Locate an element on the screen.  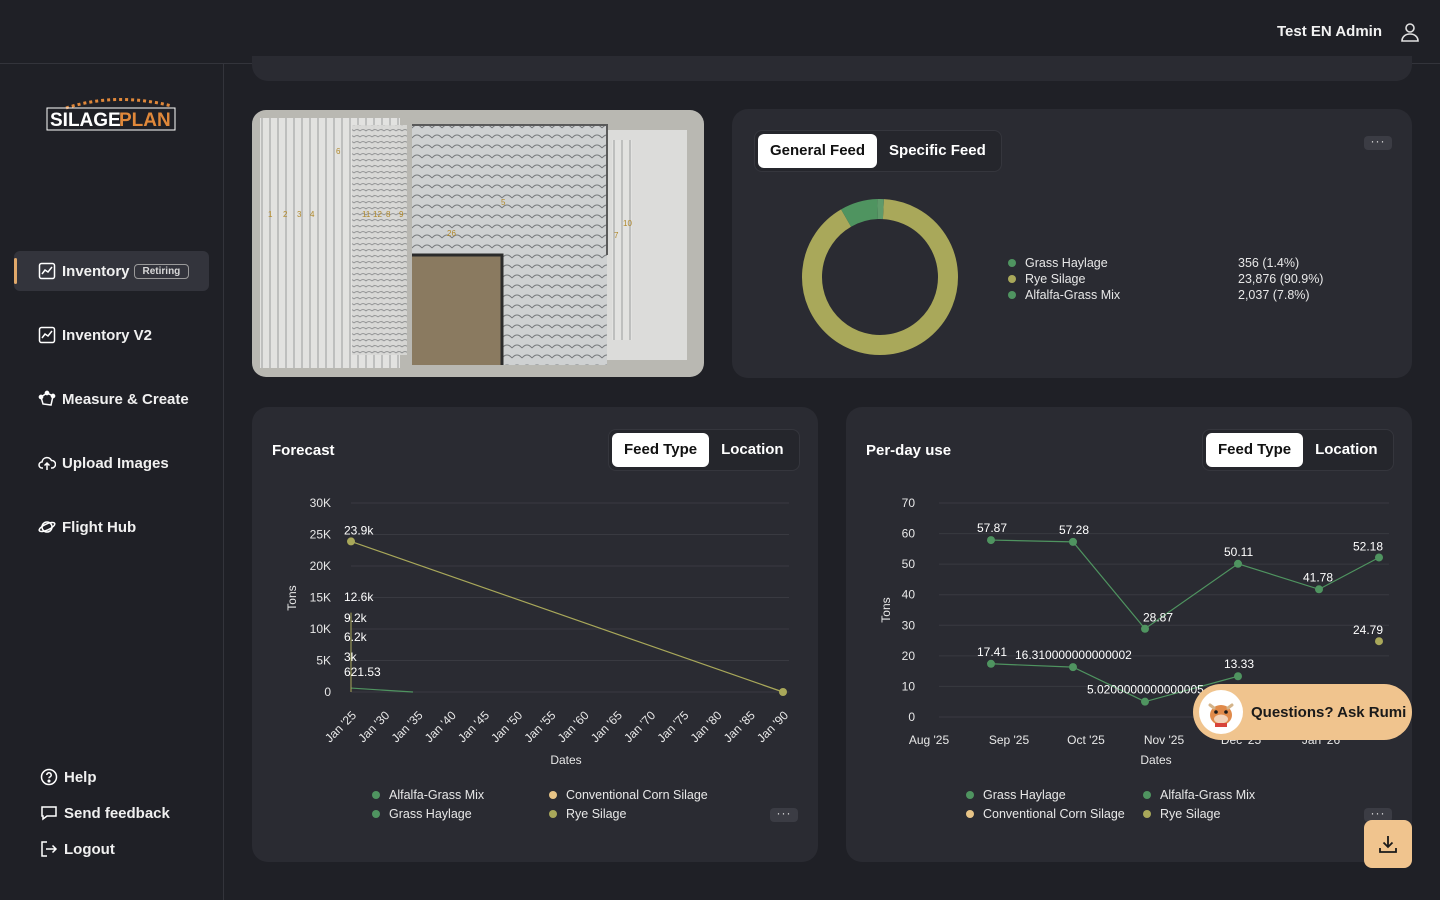
series-line-alfalfa is located at coordinates (382, 690).